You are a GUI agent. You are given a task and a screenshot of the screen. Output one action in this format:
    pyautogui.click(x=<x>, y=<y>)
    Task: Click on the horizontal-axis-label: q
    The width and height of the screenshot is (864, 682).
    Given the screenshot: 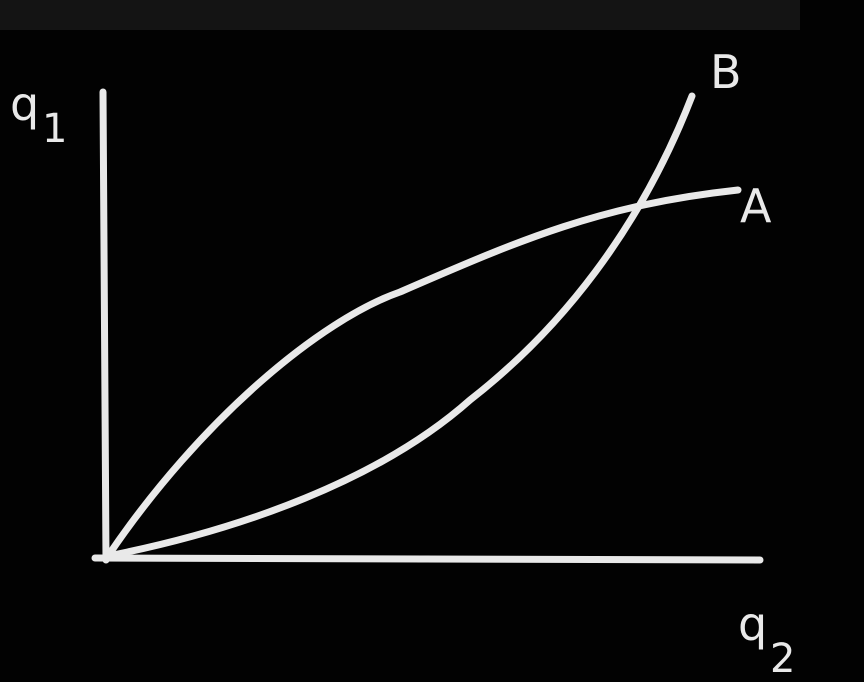 What is the action you would take?
    pyautogui.click(x=752, y=624)
    